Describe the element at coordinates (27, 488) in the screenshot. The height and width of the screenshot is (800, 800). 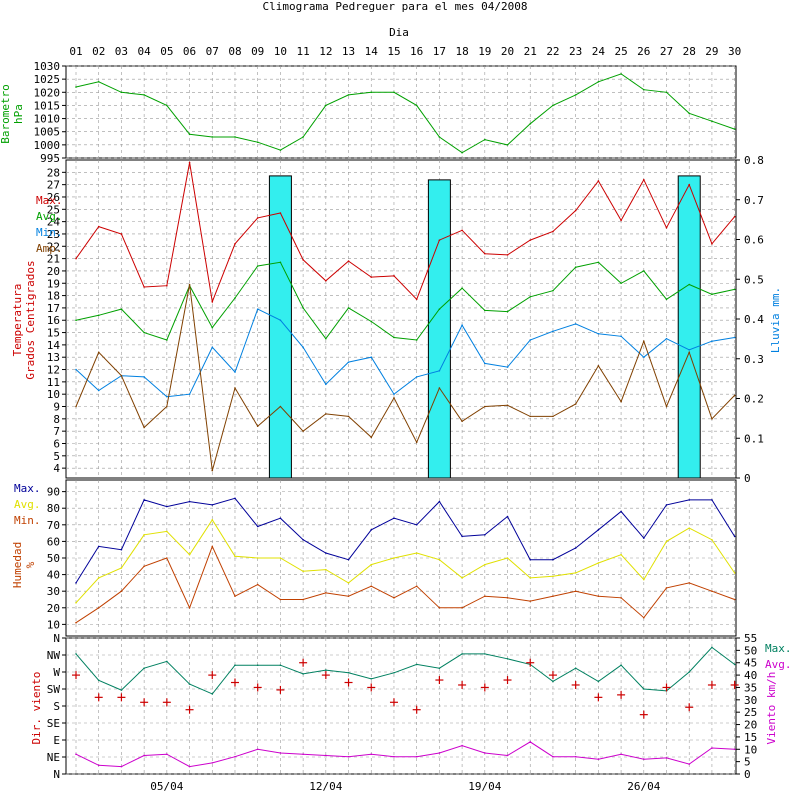
I see `humidity-legend-entry: Max.` at that location.